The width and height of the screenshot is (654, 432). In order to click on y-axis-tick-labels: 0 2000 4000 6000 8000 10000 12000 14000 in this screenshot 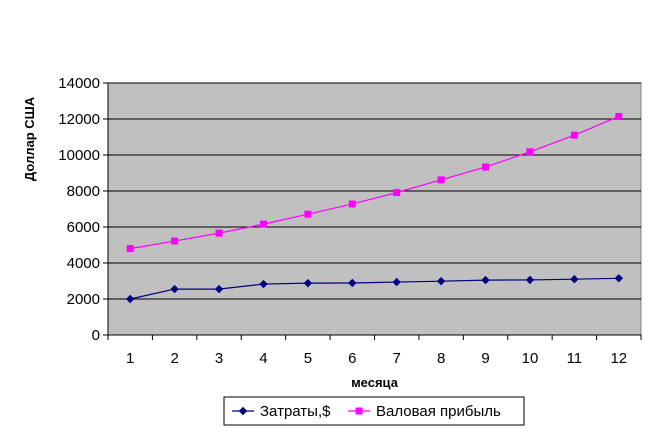, I will do `click(79, 209)`.